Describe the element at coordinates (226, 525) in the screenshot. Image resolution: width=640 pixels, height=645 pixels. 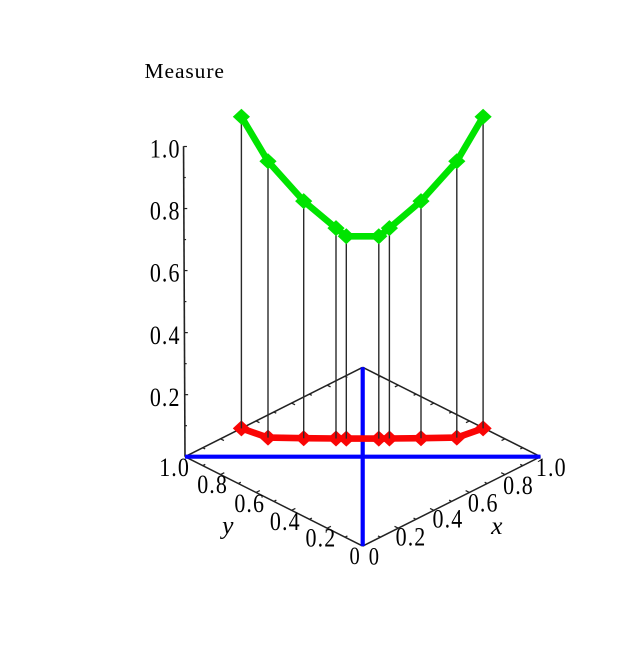
I see `svg-text: y` at that location.